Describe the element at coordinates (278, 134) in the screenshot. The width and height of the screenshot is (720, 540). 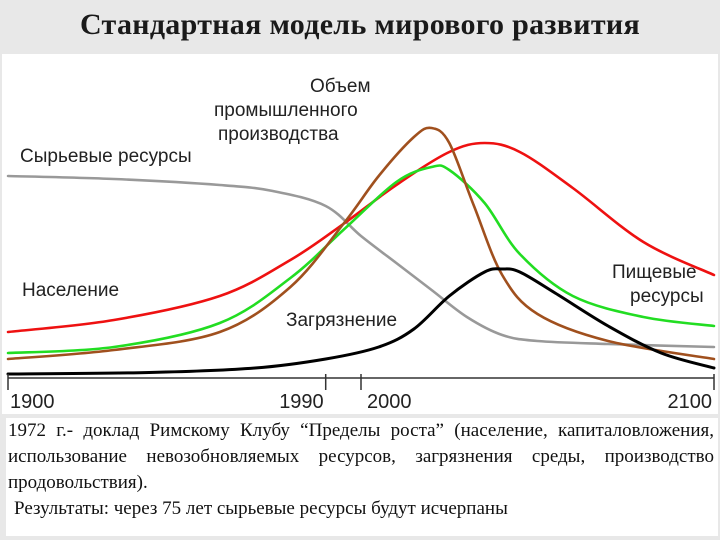
I see `label-industry-3: производства` at that location.